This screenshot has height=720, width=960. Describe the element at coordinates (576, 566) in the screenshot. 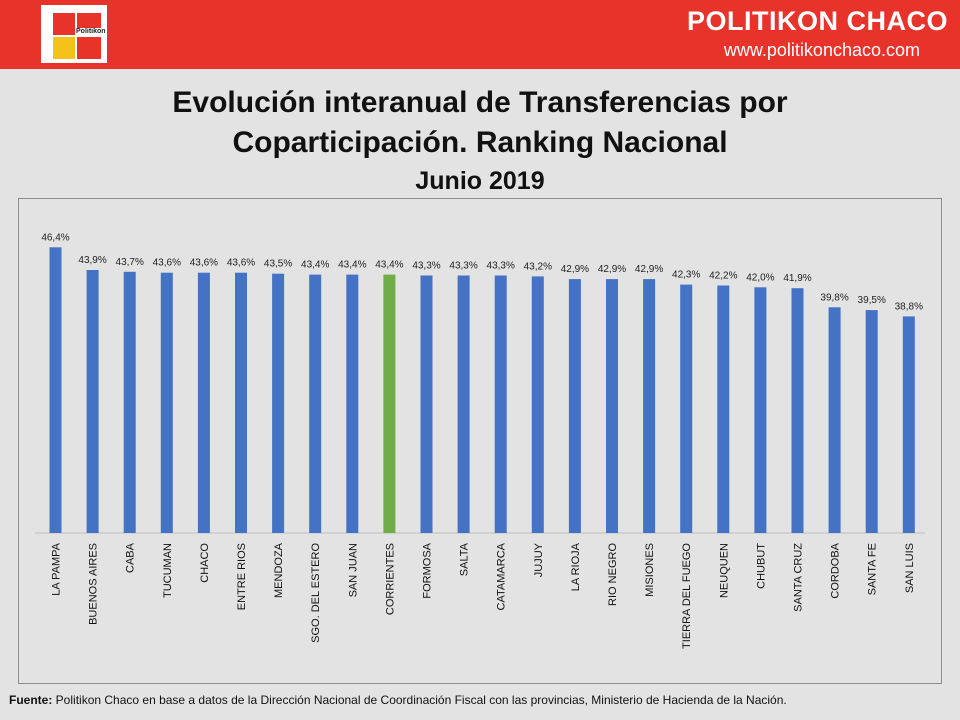

I see `x-tick-label: LA RIOJA` at that location.